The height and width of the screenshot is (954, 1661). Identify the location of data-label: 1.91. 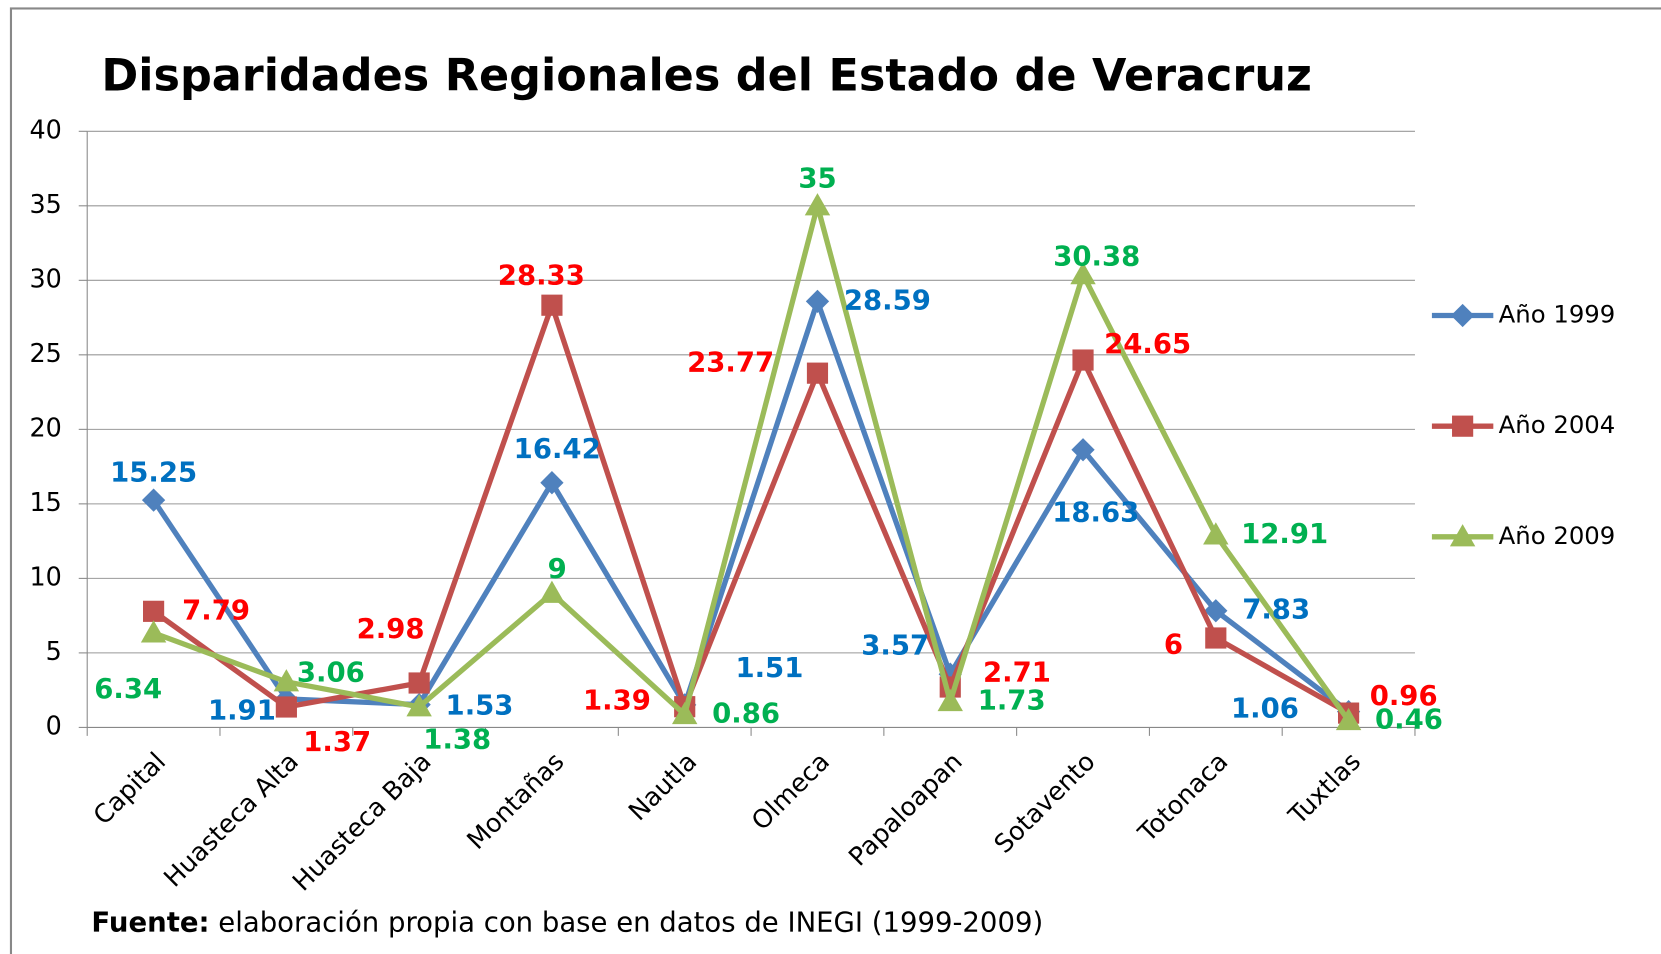
(242, 711).